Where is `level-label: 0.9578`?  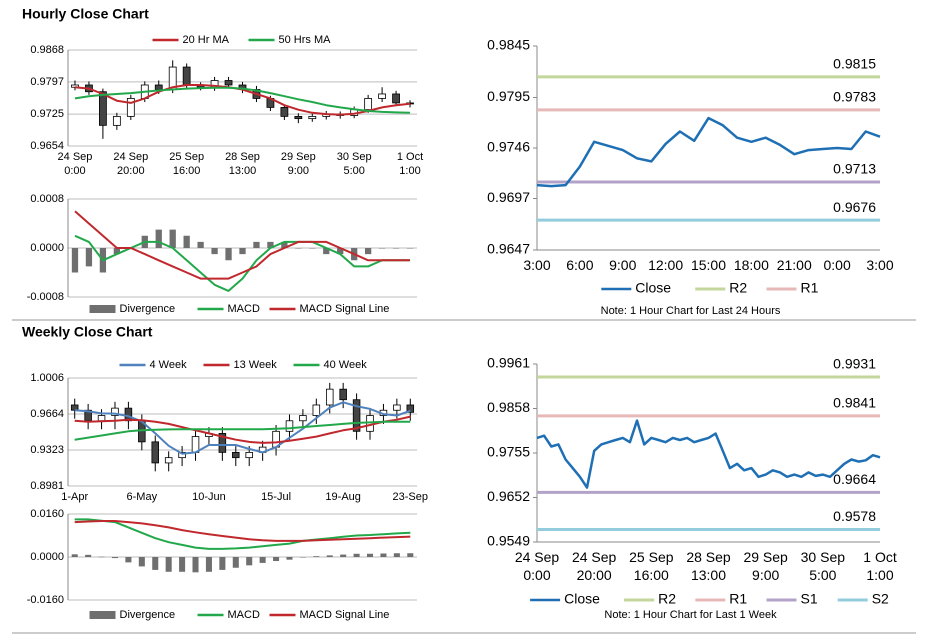
level-label: 0.9578 is located at coordinates (854, 516).